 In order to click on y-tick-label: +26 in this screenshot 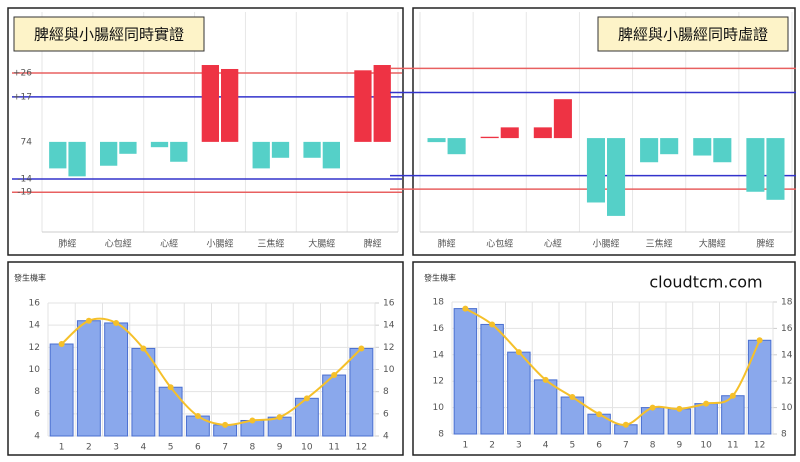, I will do `click(22, 73)`.